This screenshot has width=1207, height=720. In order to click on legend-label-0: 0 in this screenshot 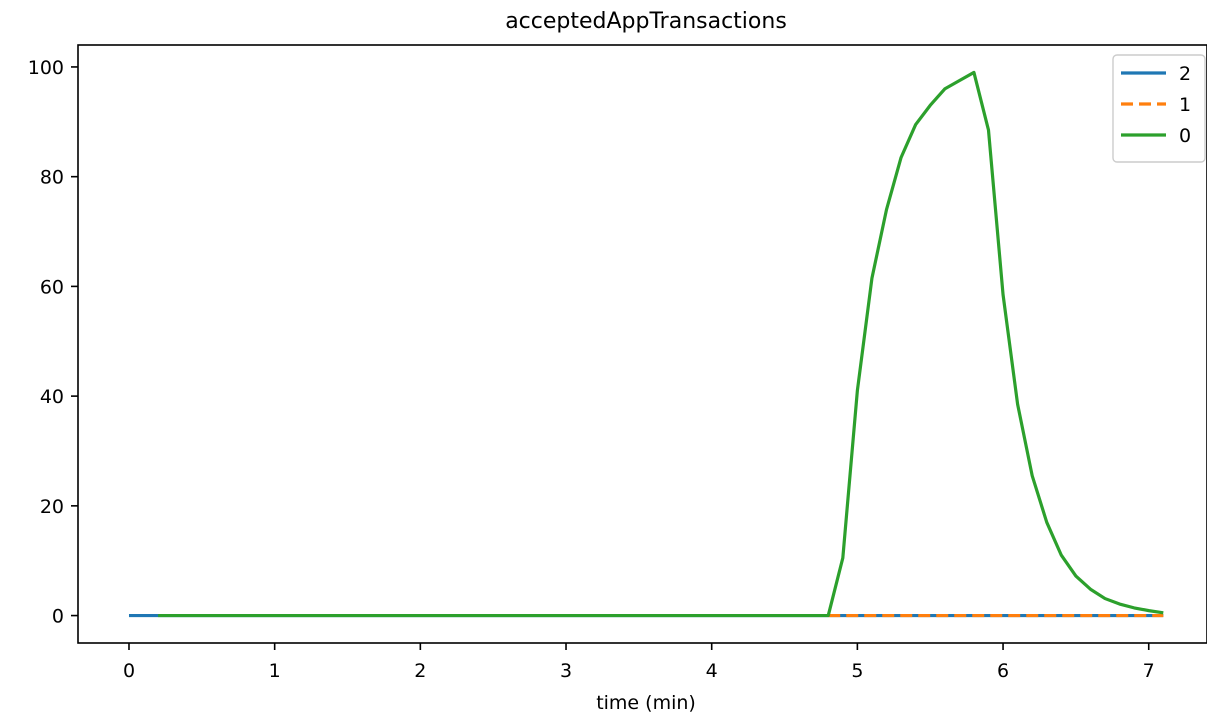, I will do `click(1185, 136)`.